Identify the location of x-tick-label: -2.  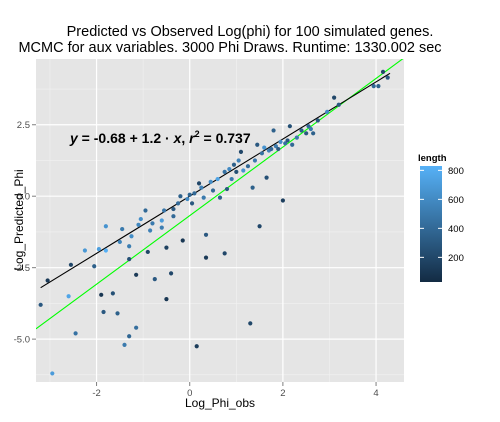
(96, 393).